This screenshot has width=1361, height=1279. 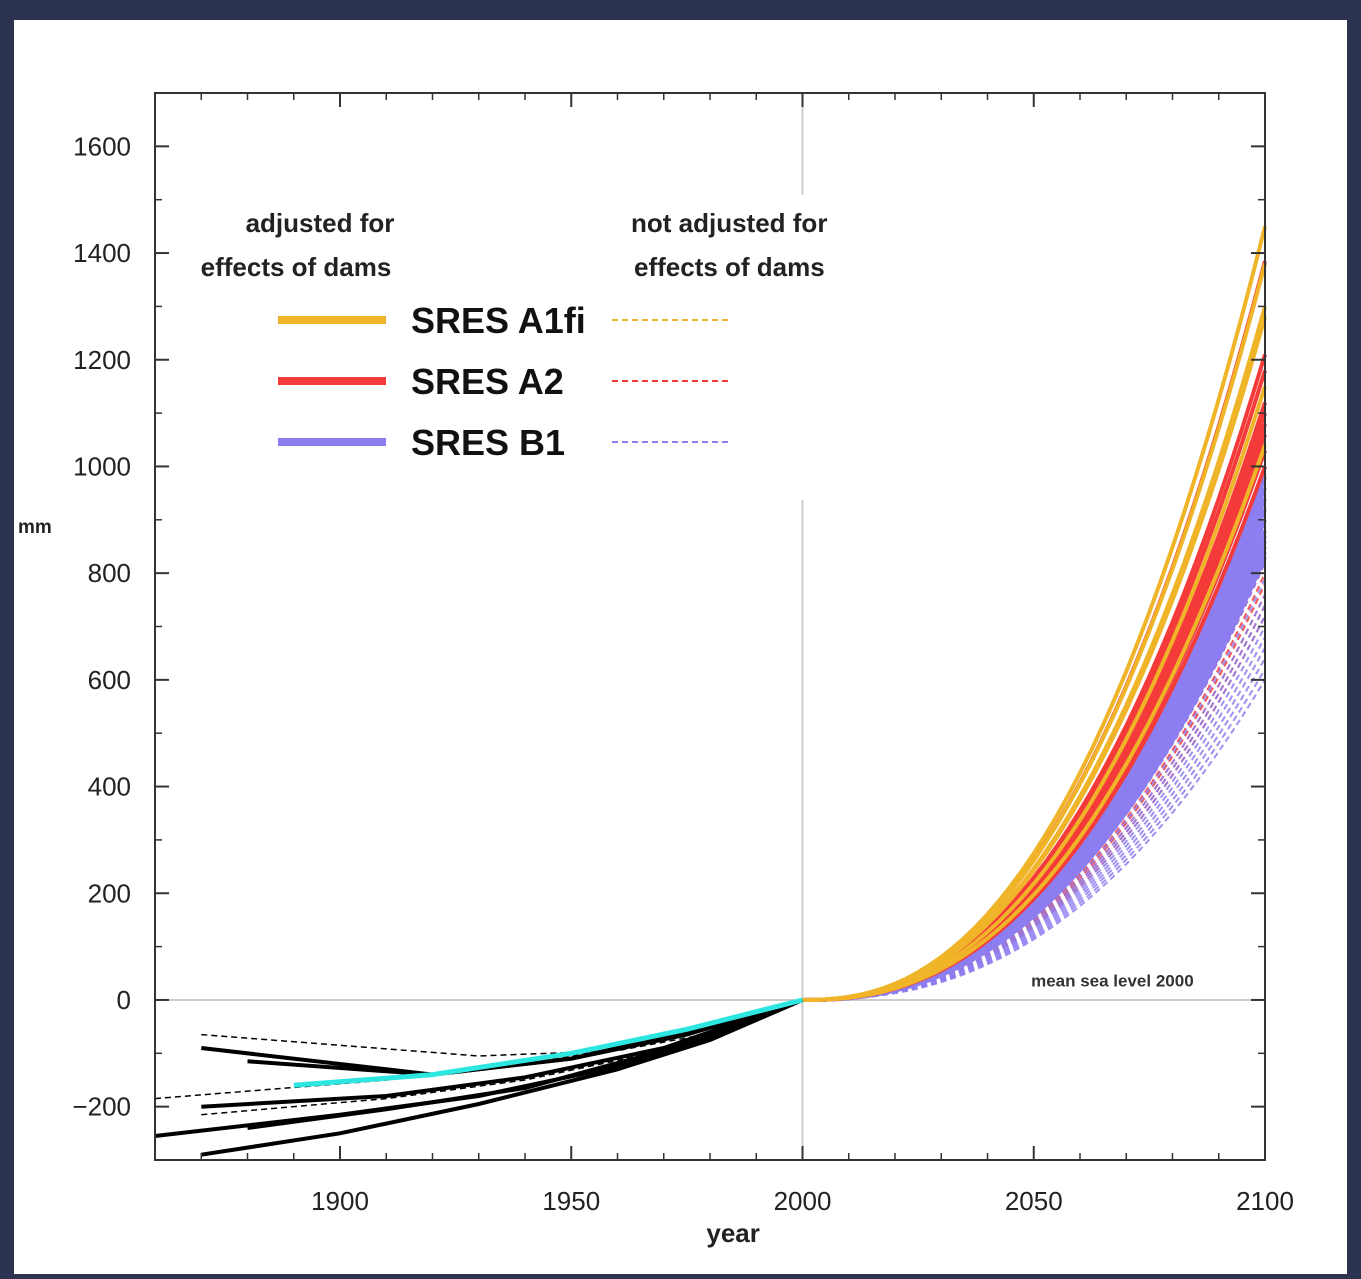 I want to click on y-tick-label: 1000, so click(x=102, y=466).